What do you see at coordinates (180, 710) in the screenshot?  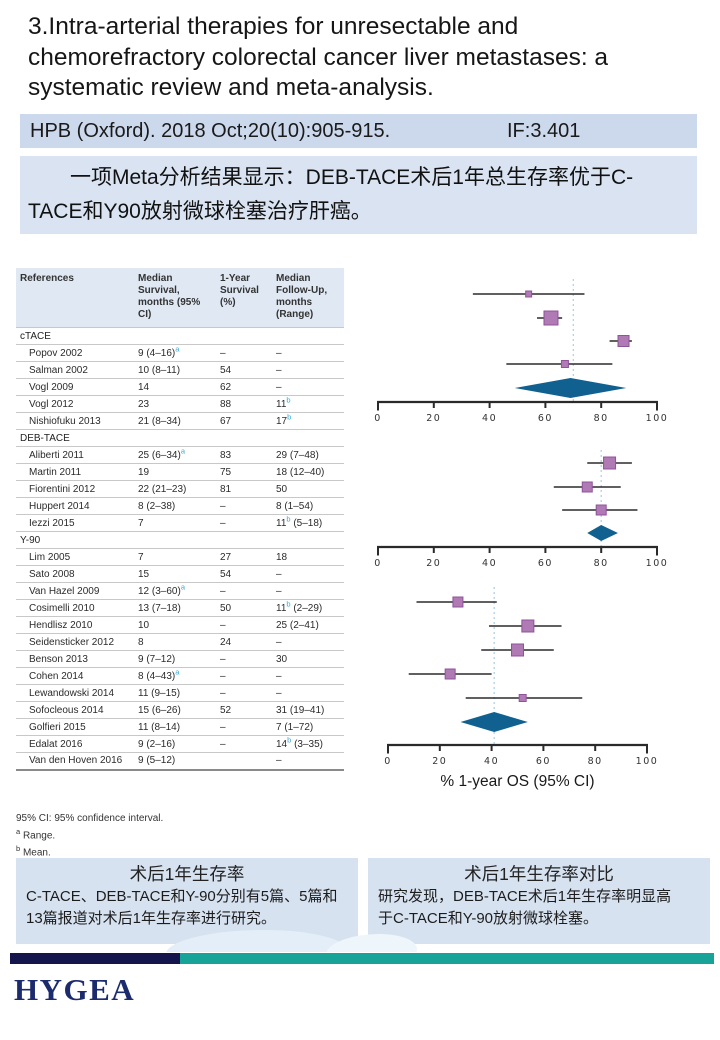 I see `table-row: Sofocleous 2014 15 (6–26) 52 31 (19–41)` at bounding box center [180, 710].